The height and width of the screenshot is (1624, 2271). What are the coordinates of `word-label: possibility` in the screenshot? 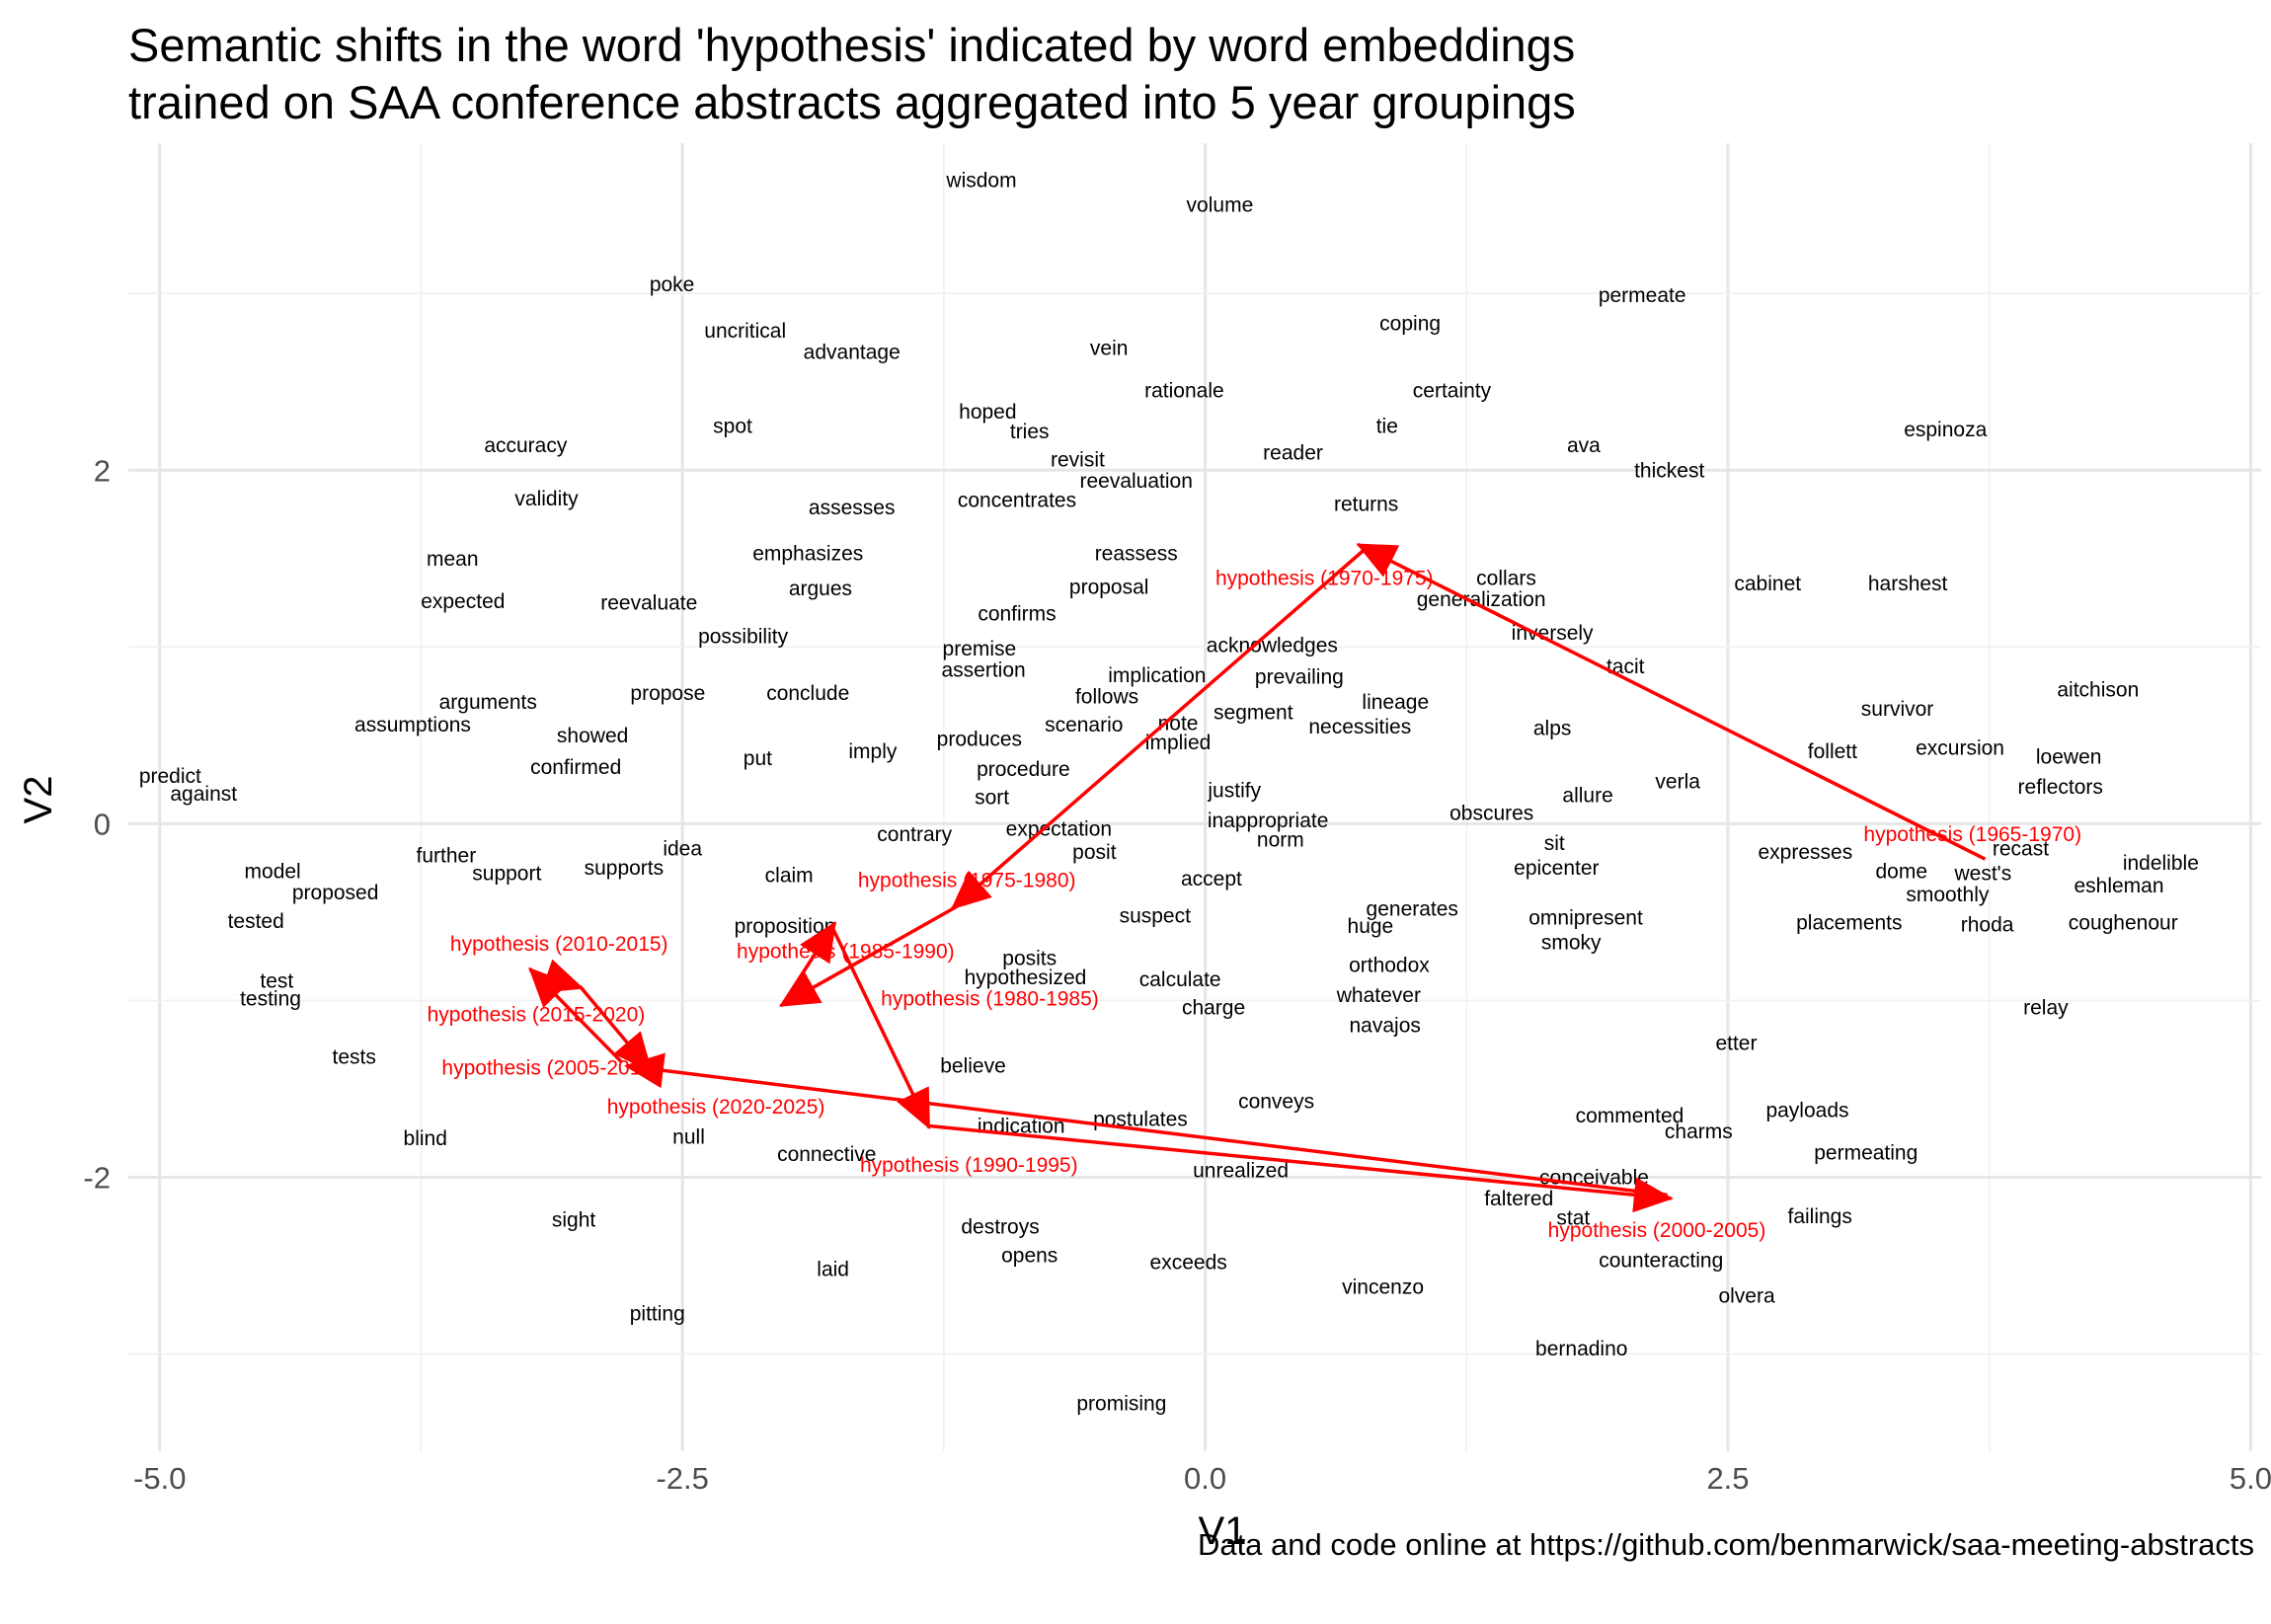 It's located at (743, 637).